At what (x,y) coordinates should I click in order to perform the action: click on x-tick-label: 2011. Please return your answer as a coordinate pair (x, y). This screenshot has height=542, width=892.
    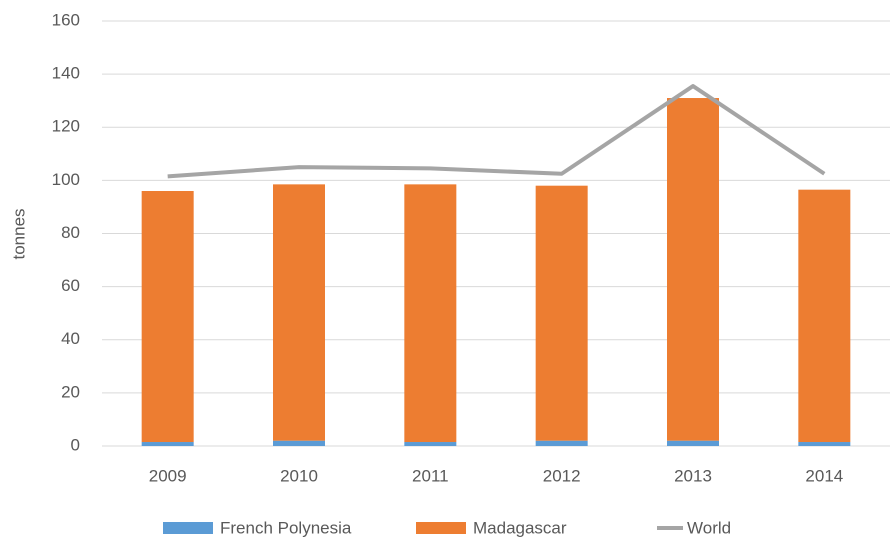
    Looking at the image, I should click on (430, 475).